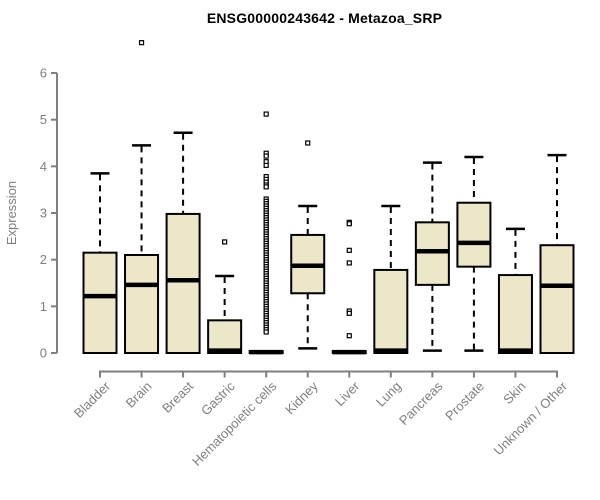 Image resolution: width=600 pixels, height=500 pixels. I want to click on x-category-label: Liver, so click(347, 393).